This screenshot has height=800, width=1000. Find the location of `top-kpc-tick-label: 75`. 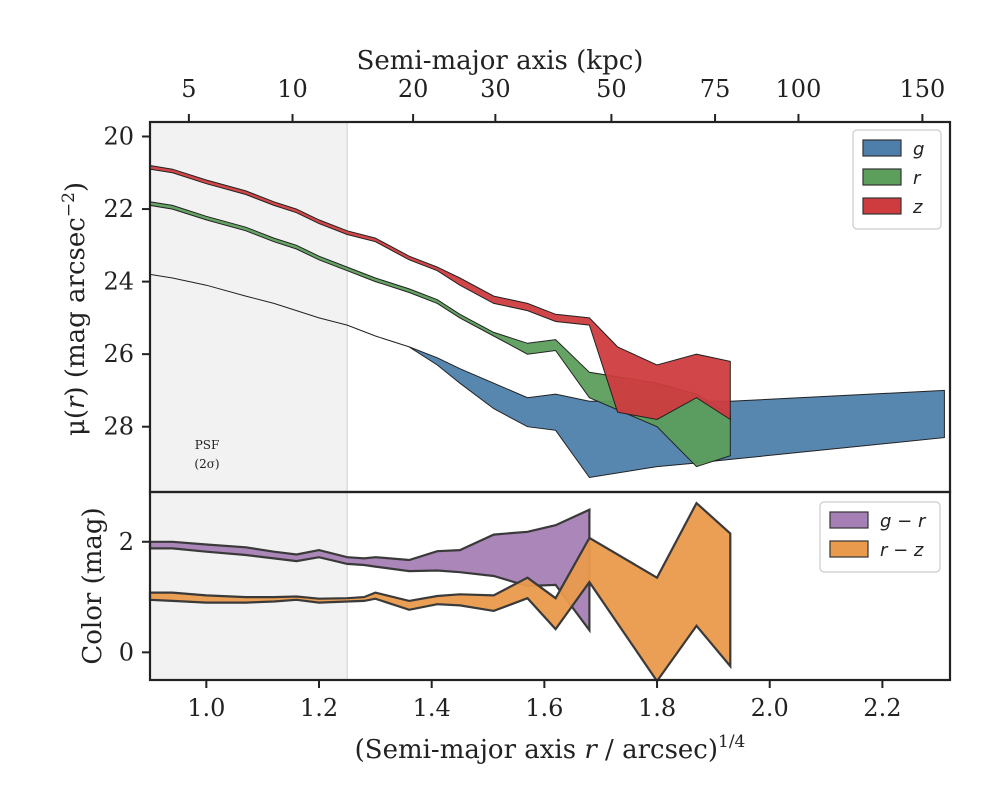

top-kpc-tick-label: 75 is located at coordinates (715, 89).